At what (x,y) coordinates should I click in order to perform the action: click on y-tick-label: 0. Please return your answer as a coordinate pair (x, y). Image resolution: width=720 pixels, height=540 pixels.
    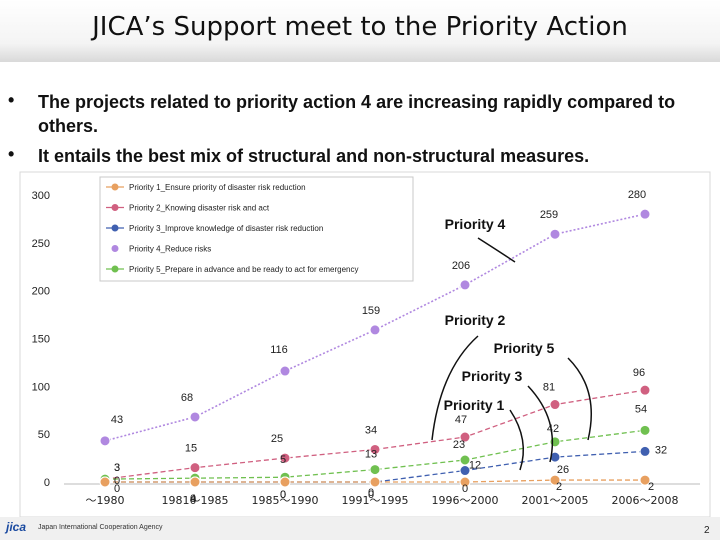
    Looking at the image, I should click on (47, 483).